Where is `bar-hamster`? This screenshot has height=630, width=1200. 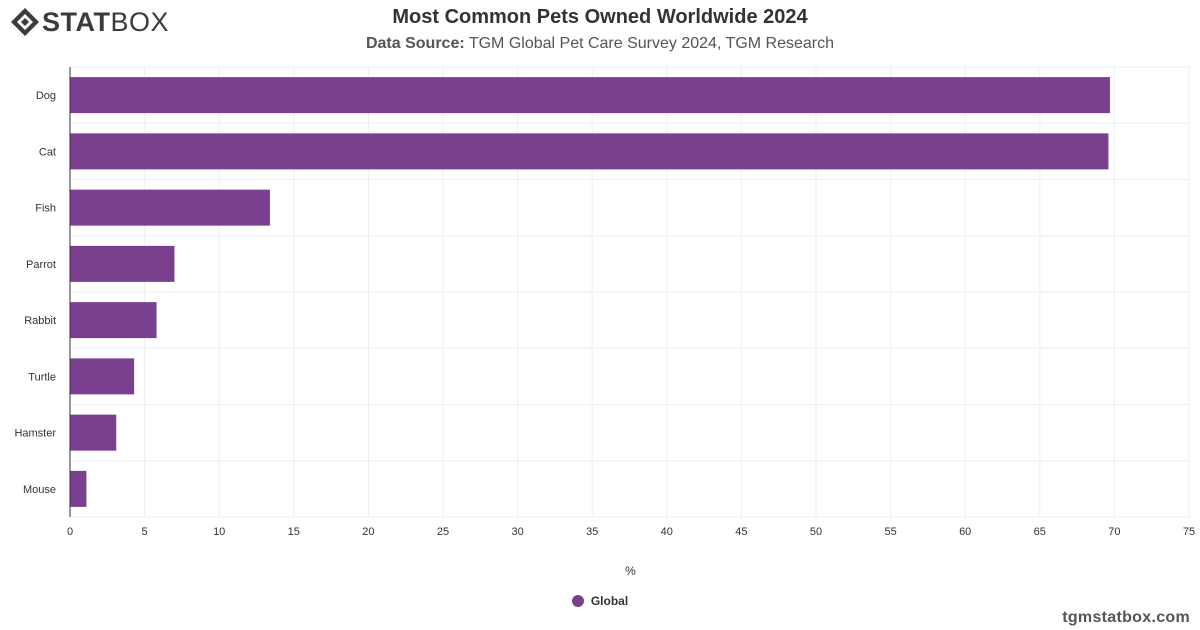
bar-hamster is located at coordinates (93, 432).